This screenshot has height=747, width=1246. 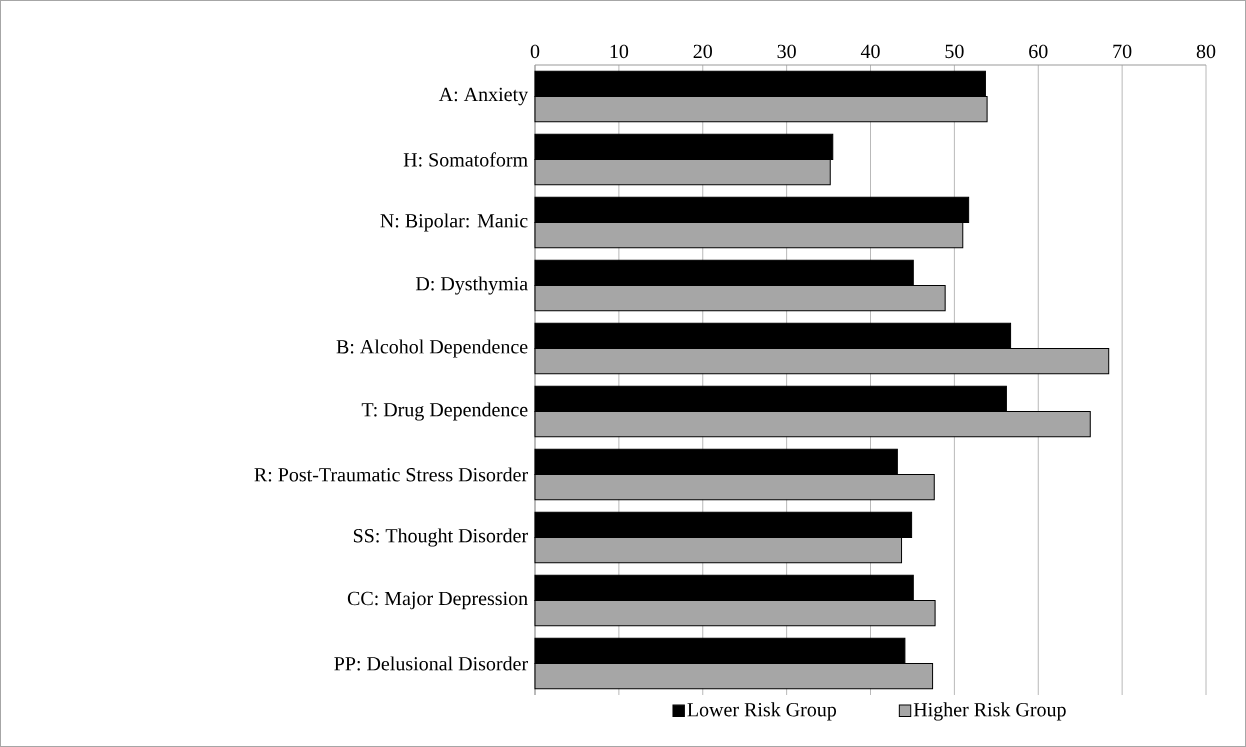 I want to click on x-tick-label: 40, so click(x=870, y=51).